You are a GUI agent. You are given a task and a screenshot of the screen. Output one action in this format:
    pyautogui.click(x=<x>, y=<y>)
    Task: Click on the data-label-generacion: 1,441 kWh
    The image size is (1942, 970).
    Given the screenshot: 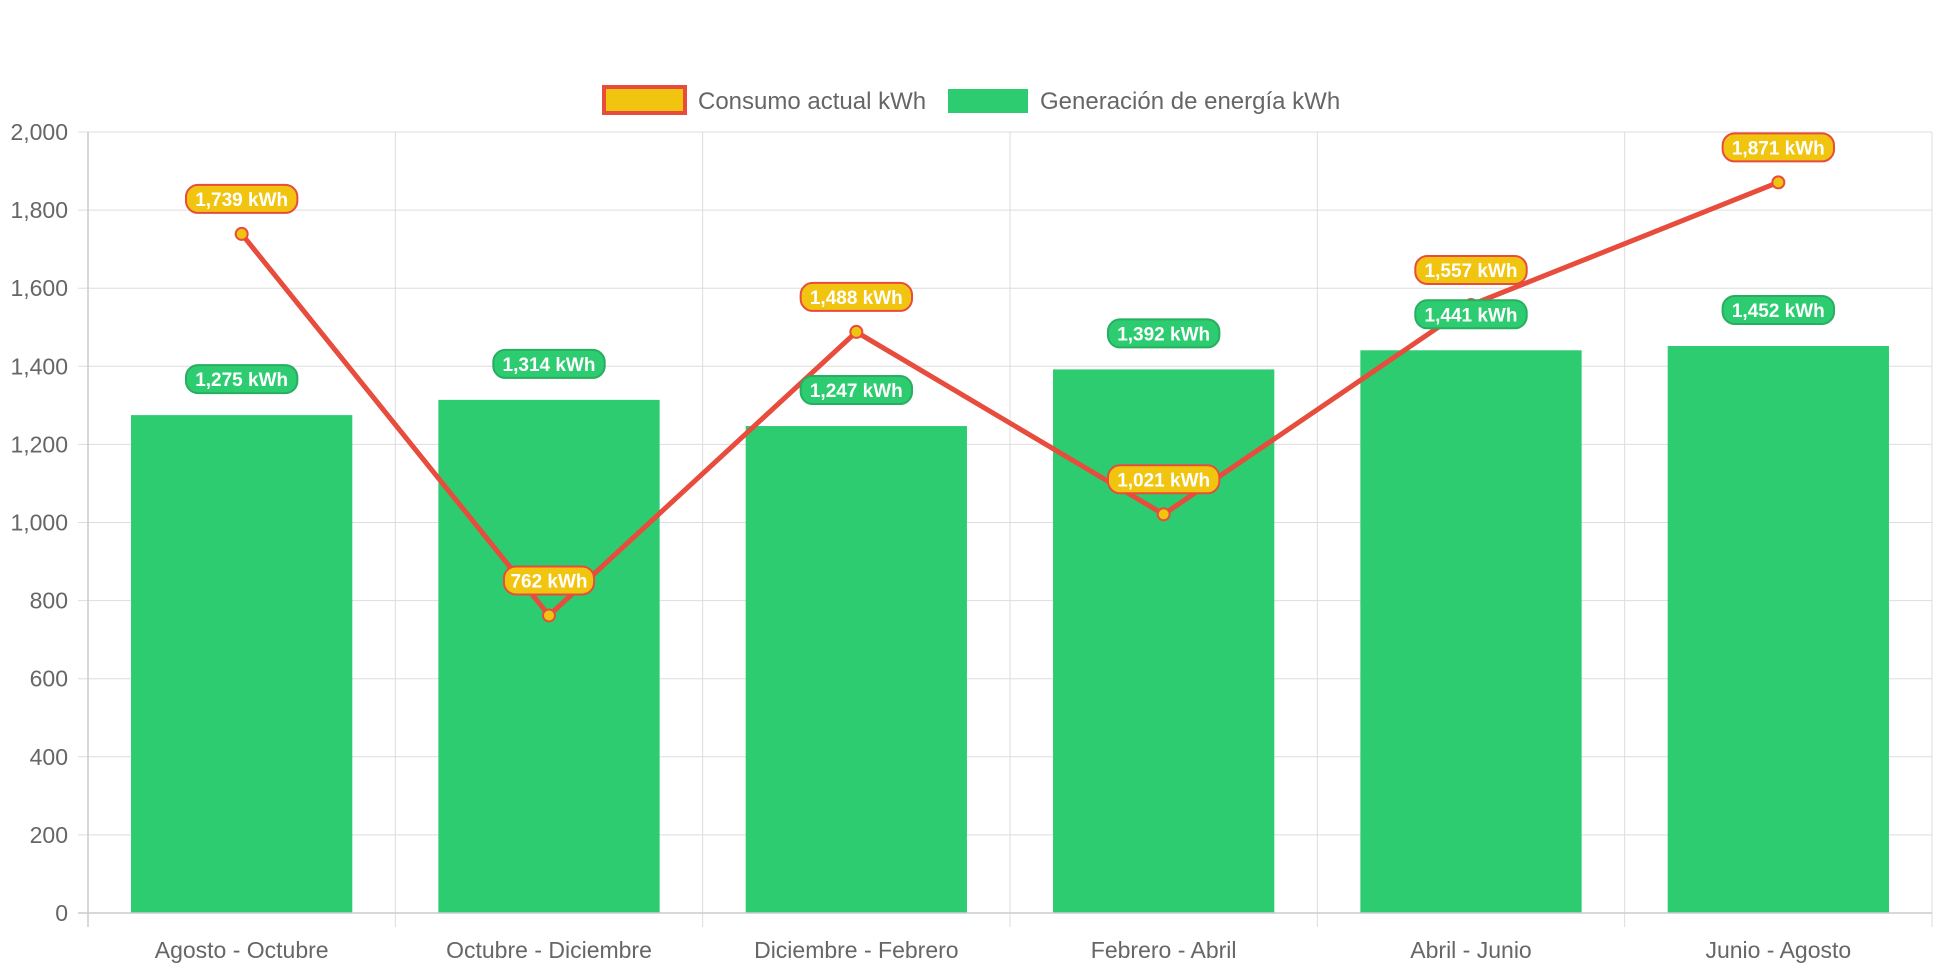 What is the action you would take?
    pyautogui.click(x=1471, y=314)
    